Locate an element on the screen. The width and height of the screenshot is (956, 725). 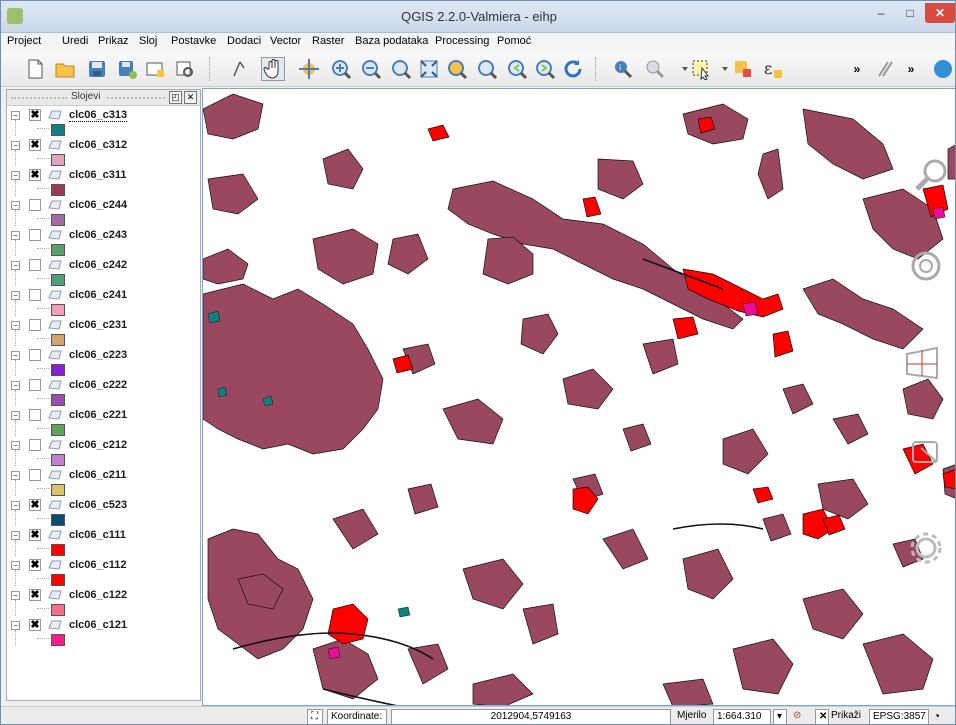
zoom-selection-icon is located at coordinates (487, 69).